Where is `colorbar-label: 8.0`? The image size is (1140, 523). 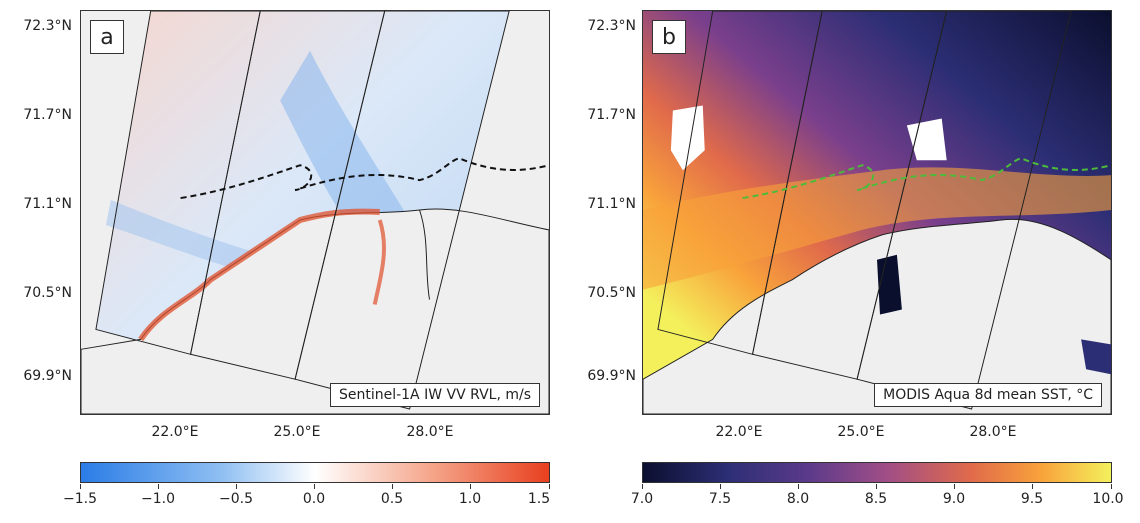 colorbar-label: 8.0 is located at coordinates (798, 499).